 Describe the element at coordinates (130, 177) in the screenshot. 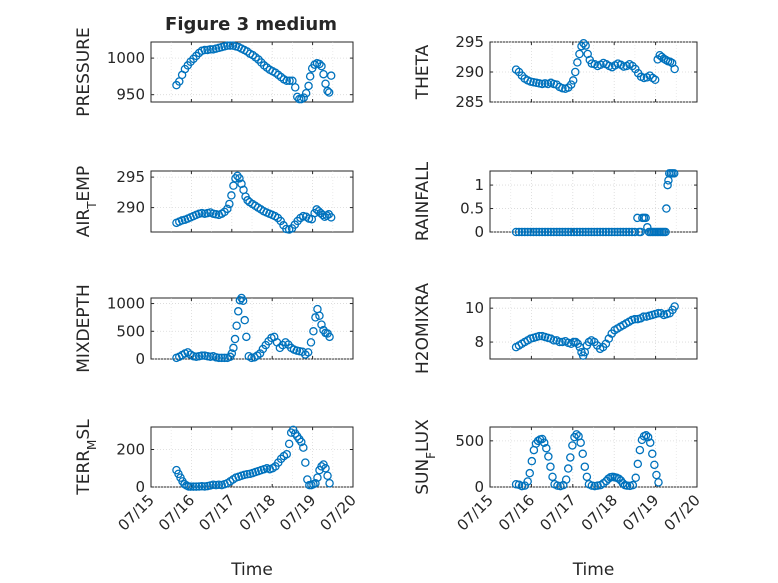

I see `y-tick-label: 295` at that location.